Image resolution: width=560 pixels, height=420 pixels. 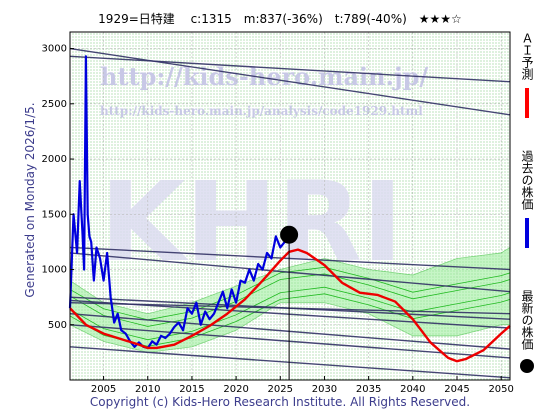 I want to click on y-tick-label: 500, so click(x=57, y=325).